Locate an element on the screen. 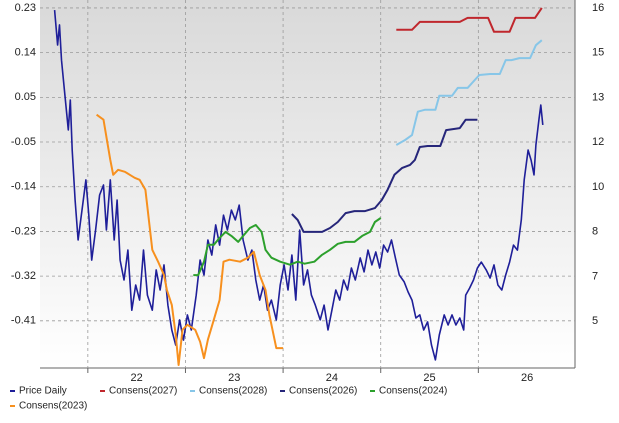 The height and width of the screenshot is (423, 619). y2-tick-label: 16 is located at coordinates (598, 8).